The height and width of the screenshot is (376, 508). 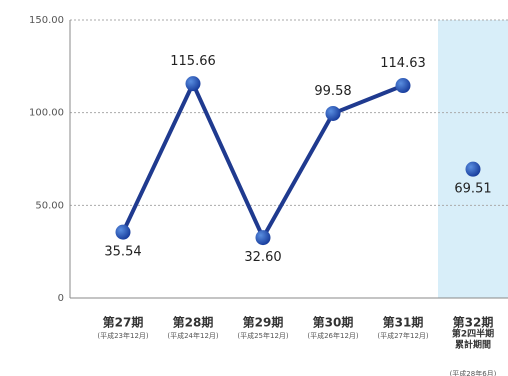 What do you see at coordinates (193, 322) in the screenshot?
I see `x-tick-label: 第28期` at bounding box center [193, 322].